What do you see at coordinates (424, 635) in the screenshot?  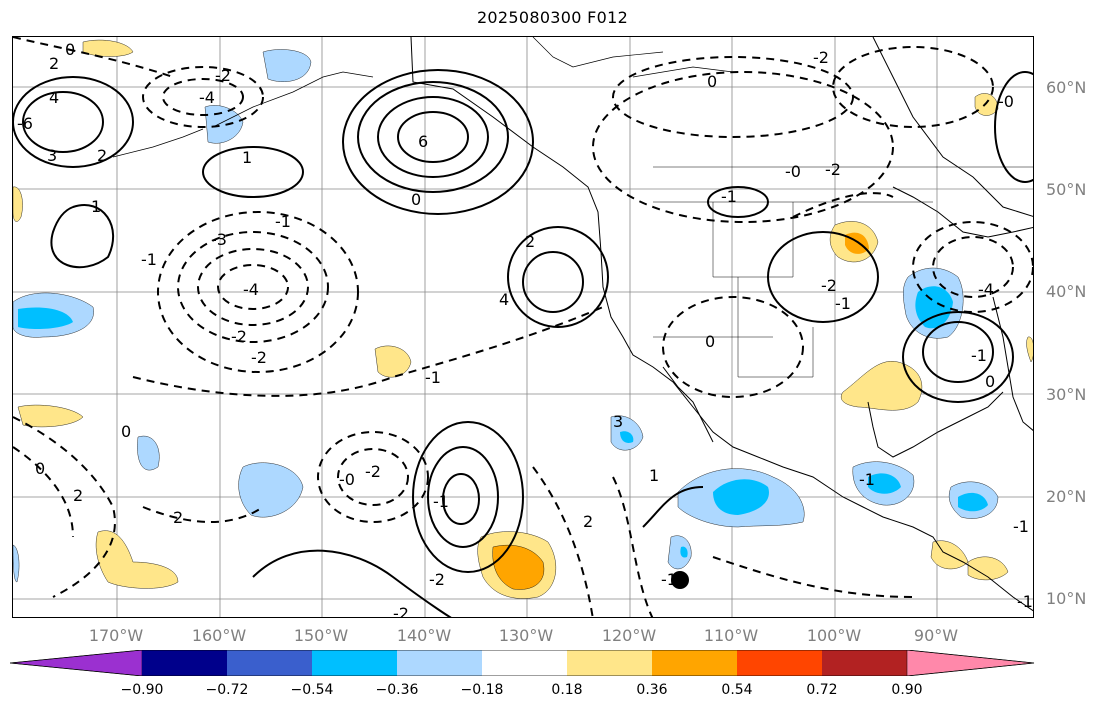 I see `lon-label-140w: 140°W` at bounding box center [424, 635].